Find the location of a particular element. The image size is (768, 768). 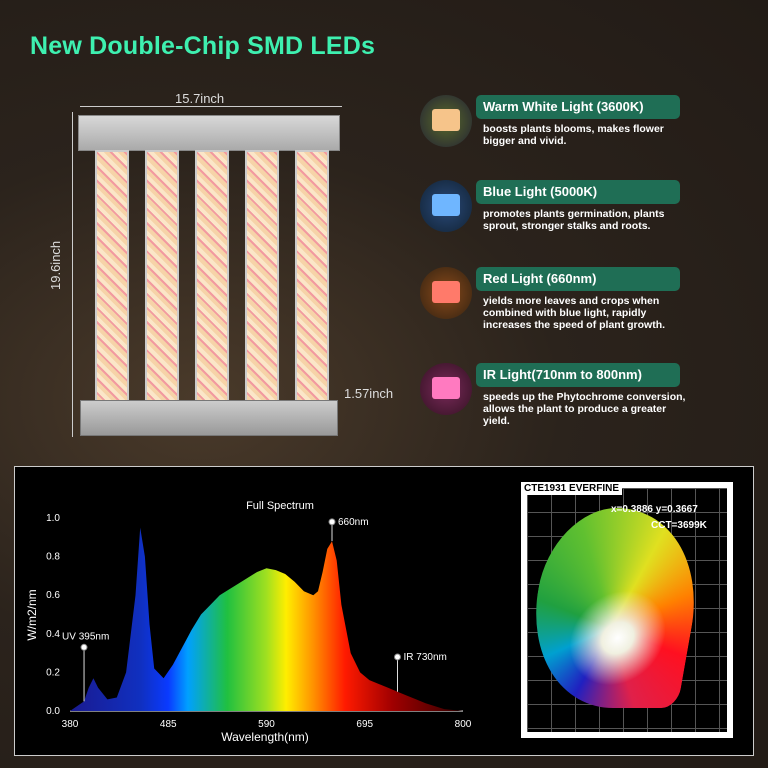

page-title: New Double-Chip SMD LEDs is located at coordinates (203, 46).